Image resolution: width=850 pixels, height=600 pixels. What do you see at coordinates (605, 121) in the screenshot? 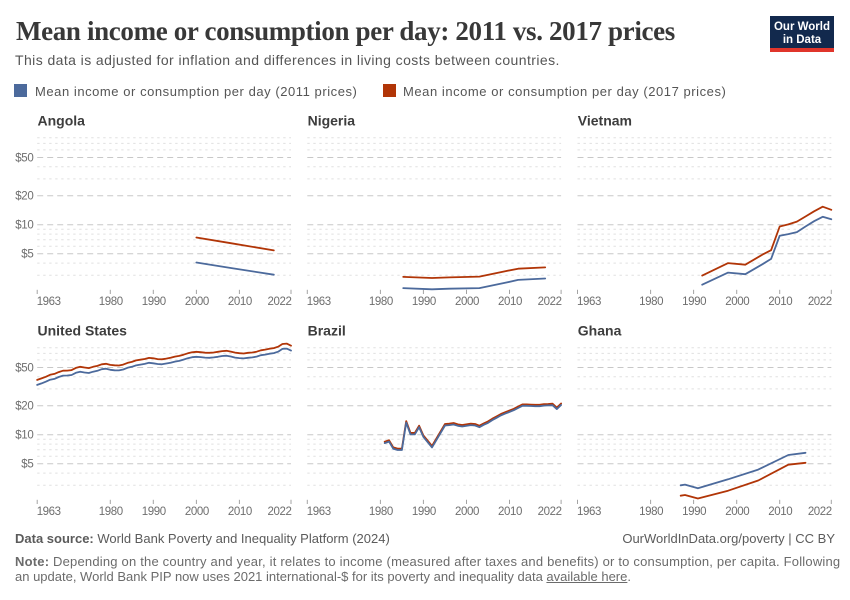
I see `svg-text: Vietnam` at bounding box center [605, 121].